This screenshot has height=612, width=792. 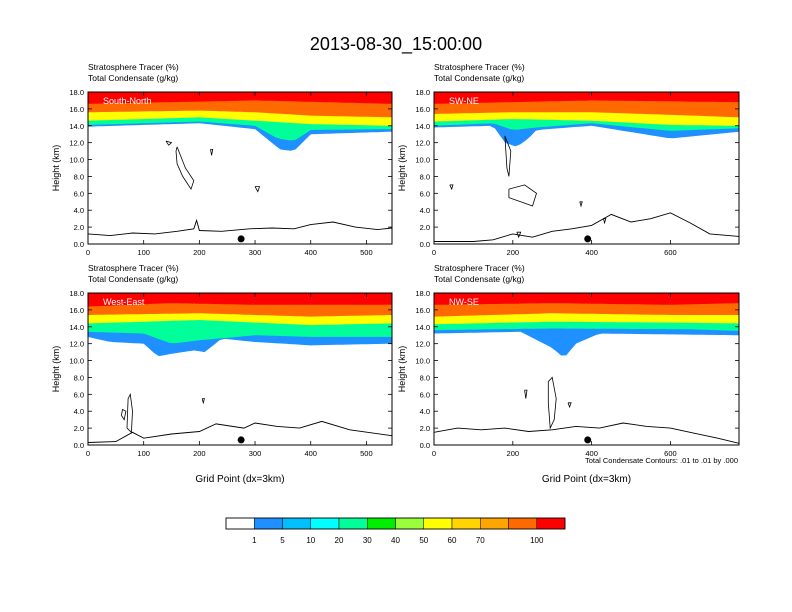 What do you see at coordinates (480, 540) in the screenshot?
I see `colorbar-label: 70` at bounding box center [480, 540].